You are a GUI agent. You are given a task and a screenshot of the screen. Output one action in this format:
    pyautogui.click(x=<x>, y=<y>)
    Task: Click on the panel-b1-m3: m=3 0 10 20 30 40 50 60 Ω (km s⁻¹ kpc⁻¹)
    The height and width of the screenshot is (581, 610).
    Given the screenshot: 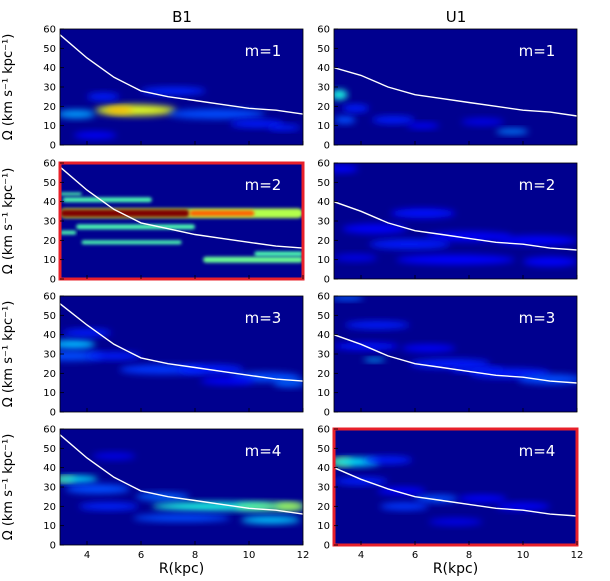 What is the action you would take?
    pyautogui.click(x=152, y=355)
    